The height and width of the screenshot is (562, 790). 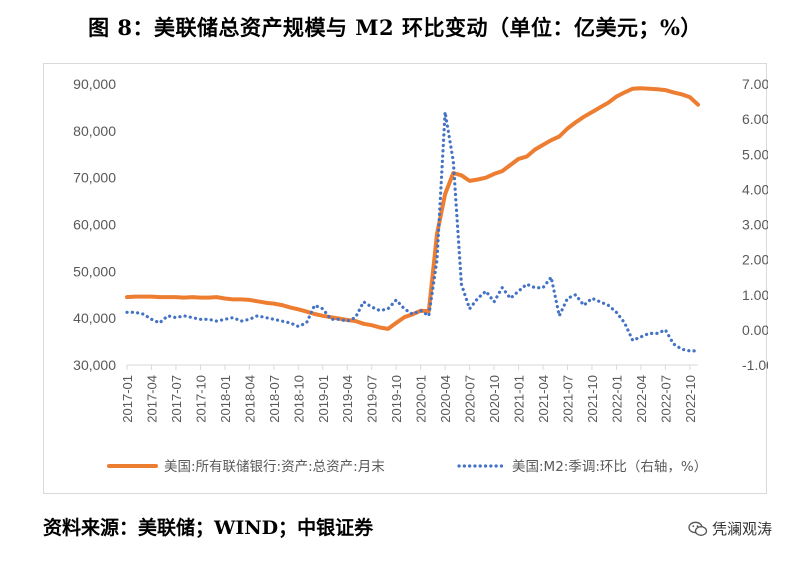 I want to click on x-tick-label: 2018-10, so click(x=298, y=399).